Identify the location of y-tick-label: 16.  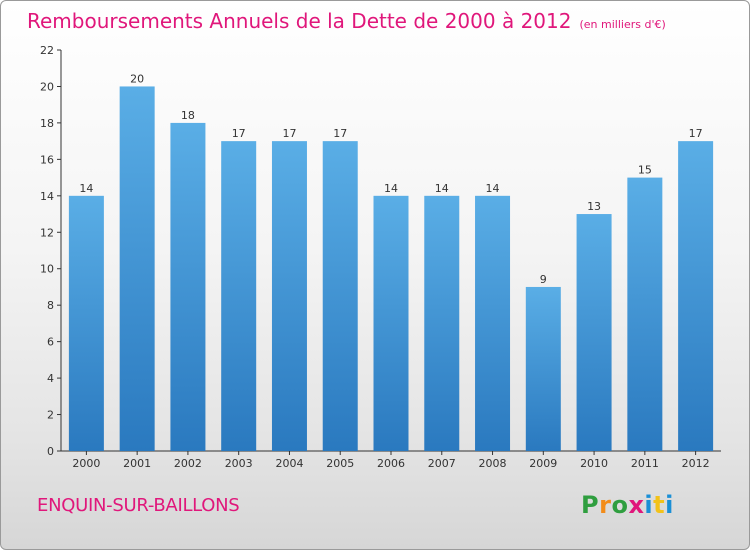
(47, 159).